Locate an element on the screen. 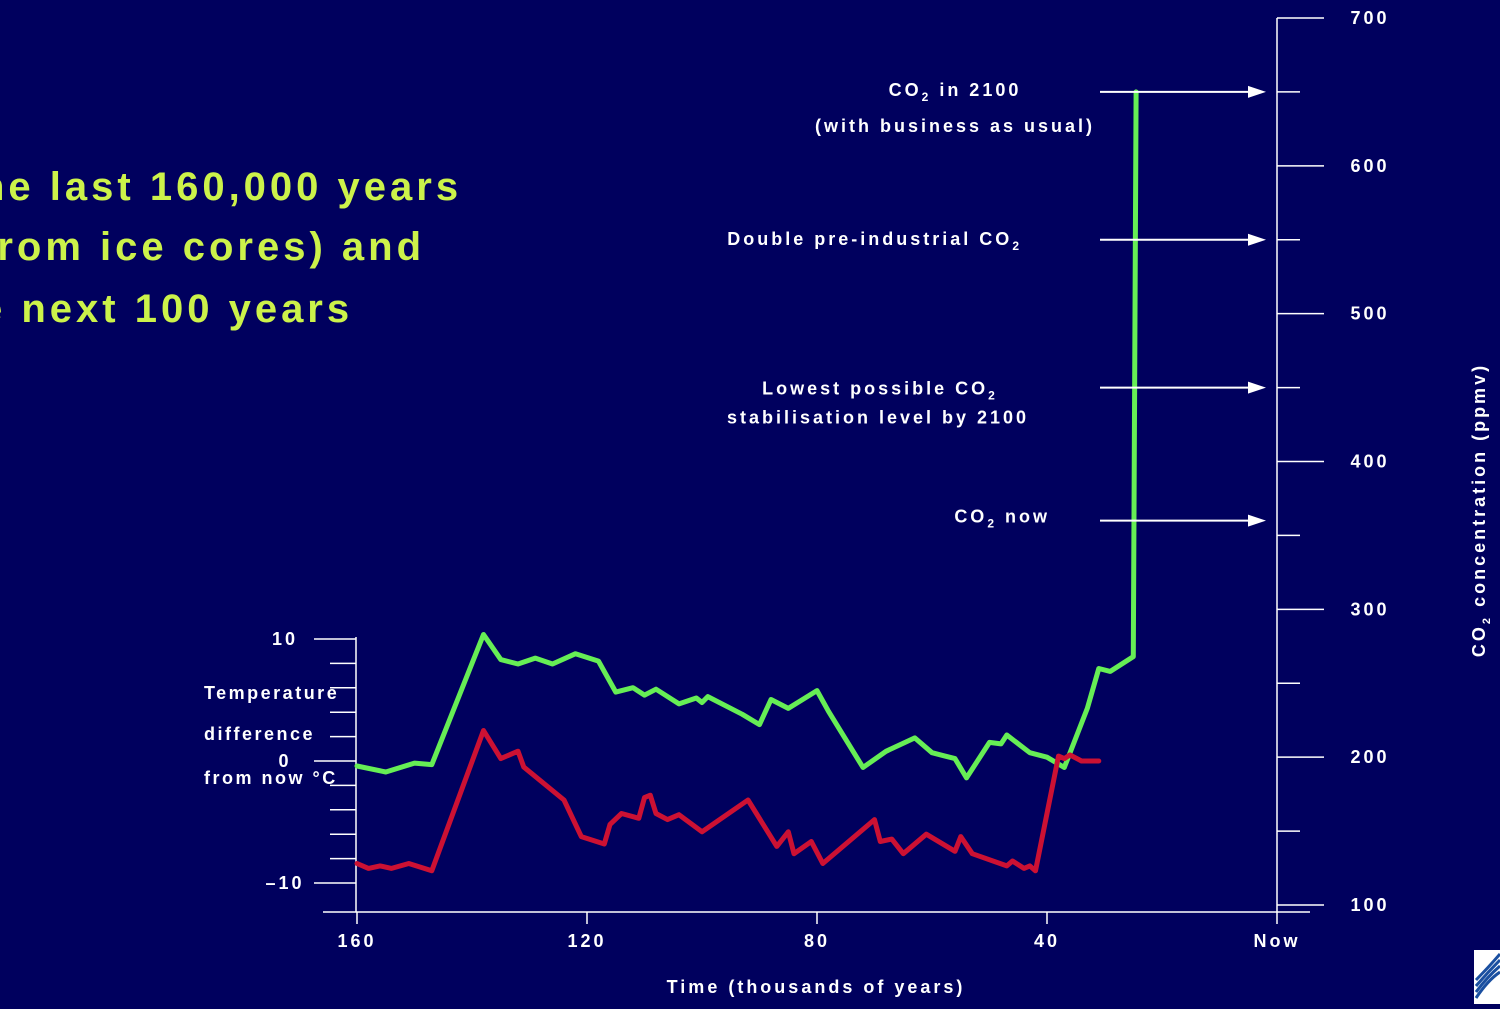 The height and width of the screenshot is (1009, 1500). co2-2100-arrow-head is located at coordinates (1257, 91).